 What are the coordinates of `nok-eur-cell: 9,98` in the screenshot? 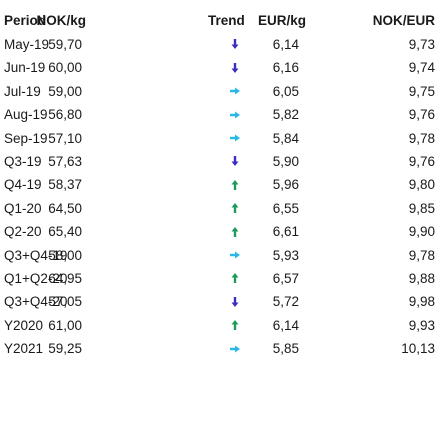 It's located at (421, 302).